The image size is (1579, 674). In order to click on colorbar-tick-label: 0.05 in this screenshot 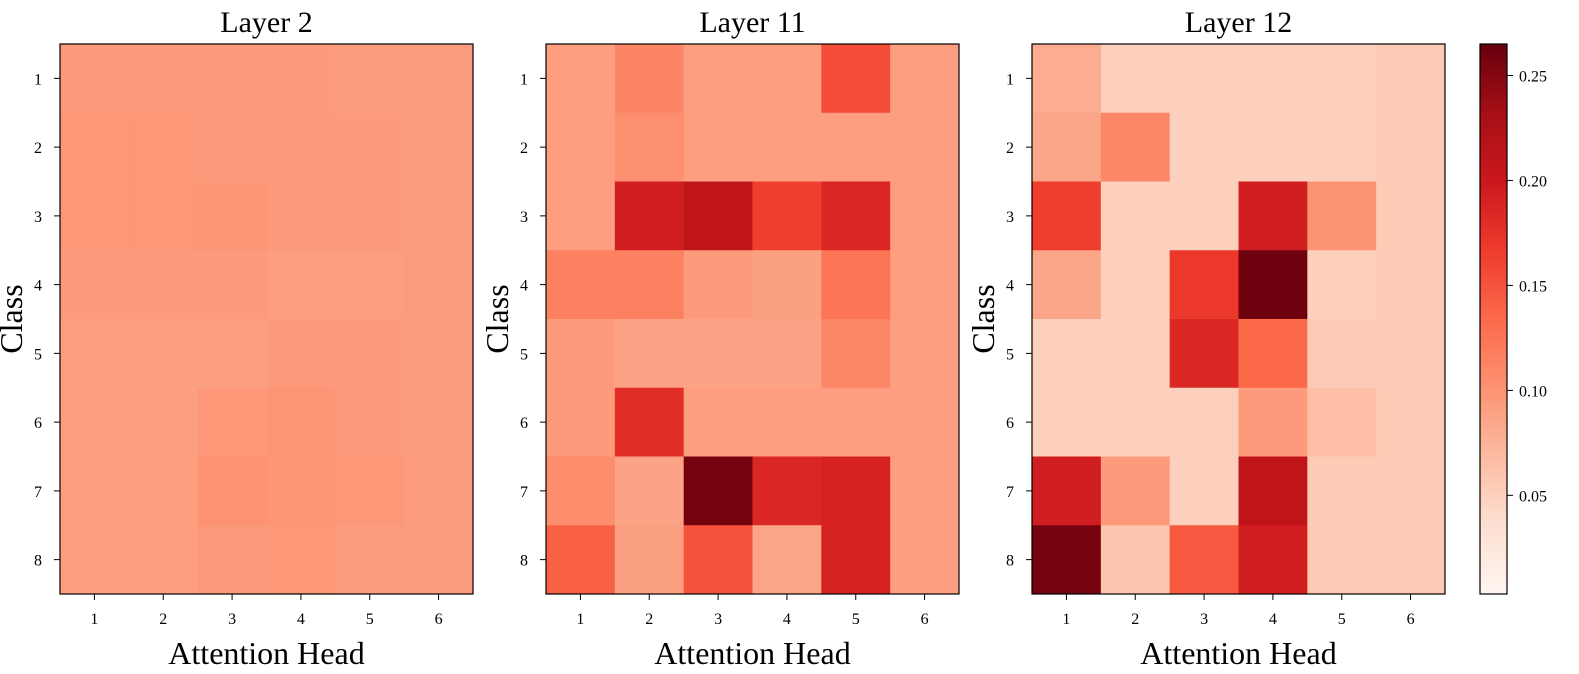, I will do `click(1533, 496)`.